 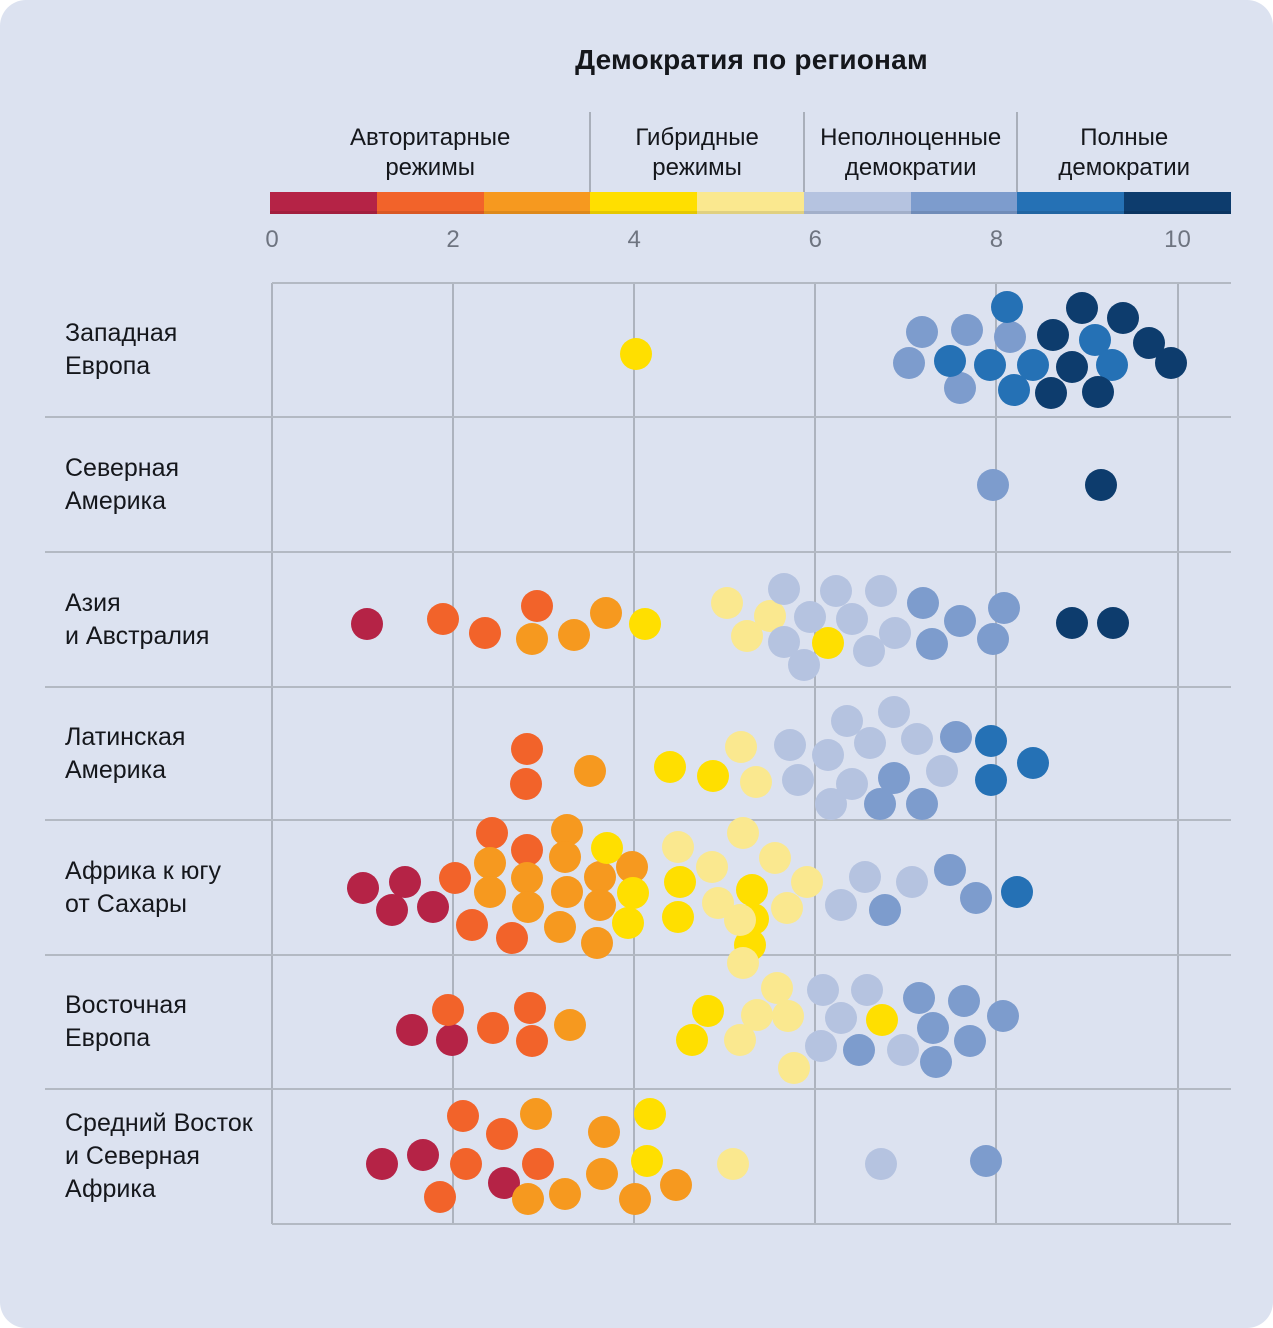 I want to click on legend-category-label: Полные демократии, so click(x=1124, y=152).